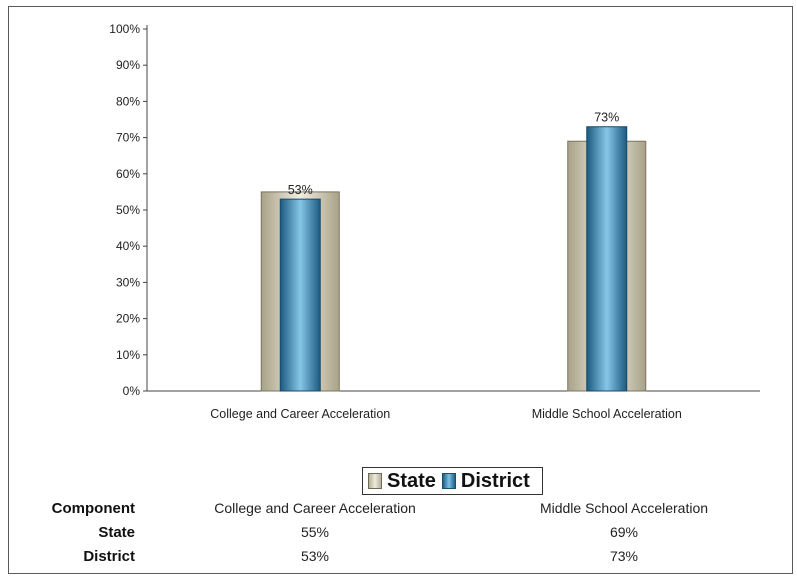 This screenshot has width=797, height=577. Describe the element at coordinates (398, 558) in the screenshot. I see `table-row: District 53% 73%` at that location.